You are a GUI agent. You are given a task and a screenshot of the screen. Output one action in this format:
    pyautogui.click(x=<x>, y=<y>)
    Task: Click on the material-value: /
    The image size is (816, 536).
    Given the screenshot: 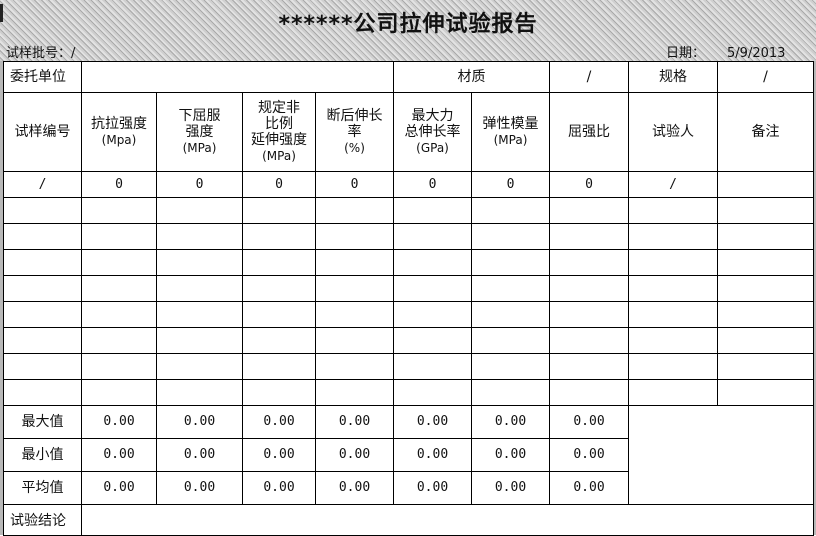 What is the action you would take?
    pyautogui.click(x=589, y=77)
    